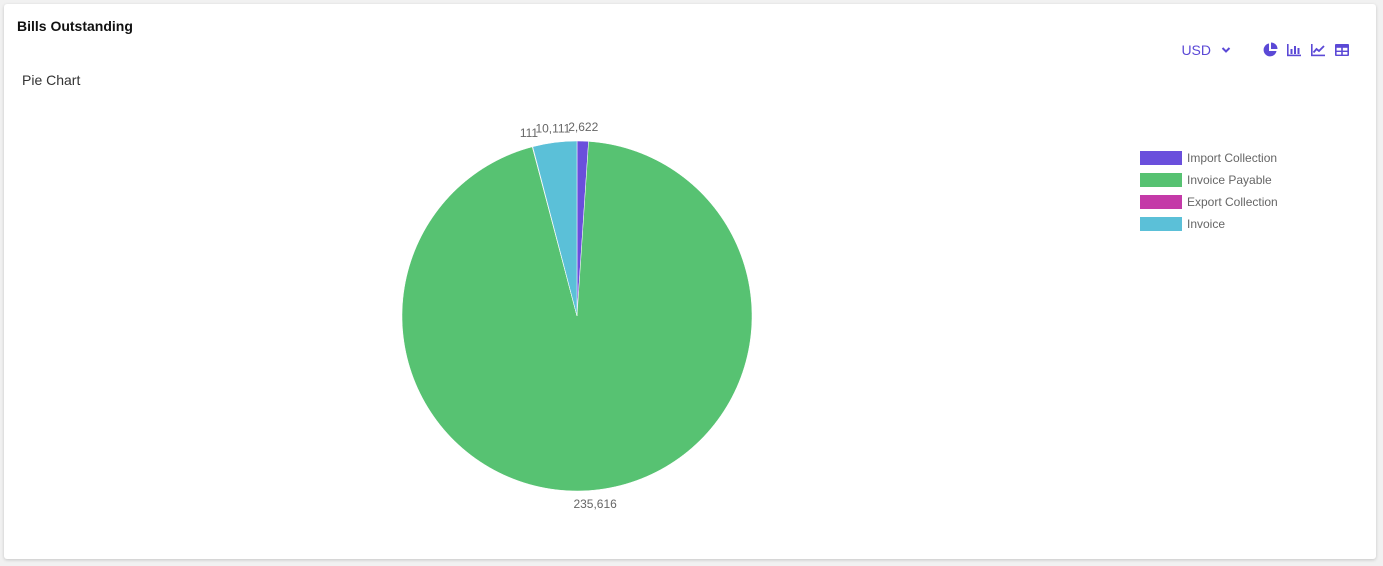  Describe the element at coordinates (555, 228) in the screenshot. I see `pie-slice-invoice` at that location.